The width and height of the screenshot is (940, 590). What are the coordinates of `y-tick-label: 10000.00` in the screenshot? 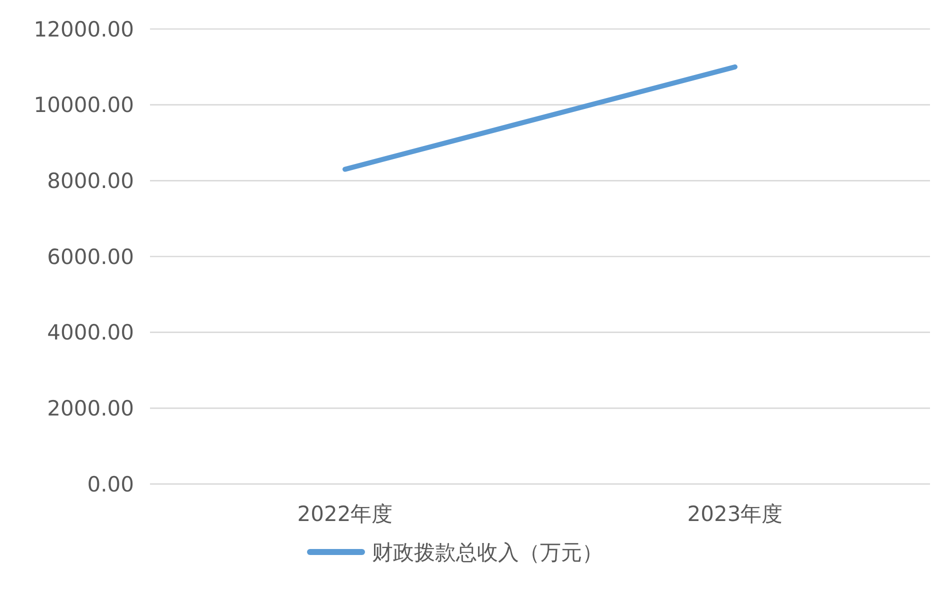 It's located at (84, 105).